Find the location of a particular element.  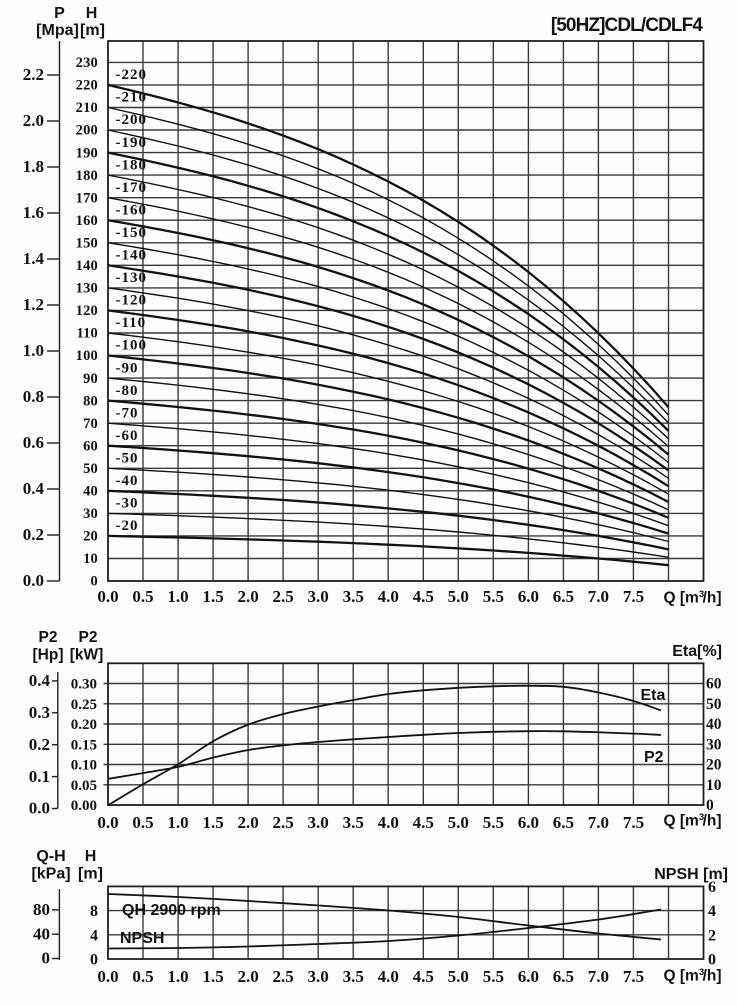

svg-text: 190 is located at coordinates (87, 153).